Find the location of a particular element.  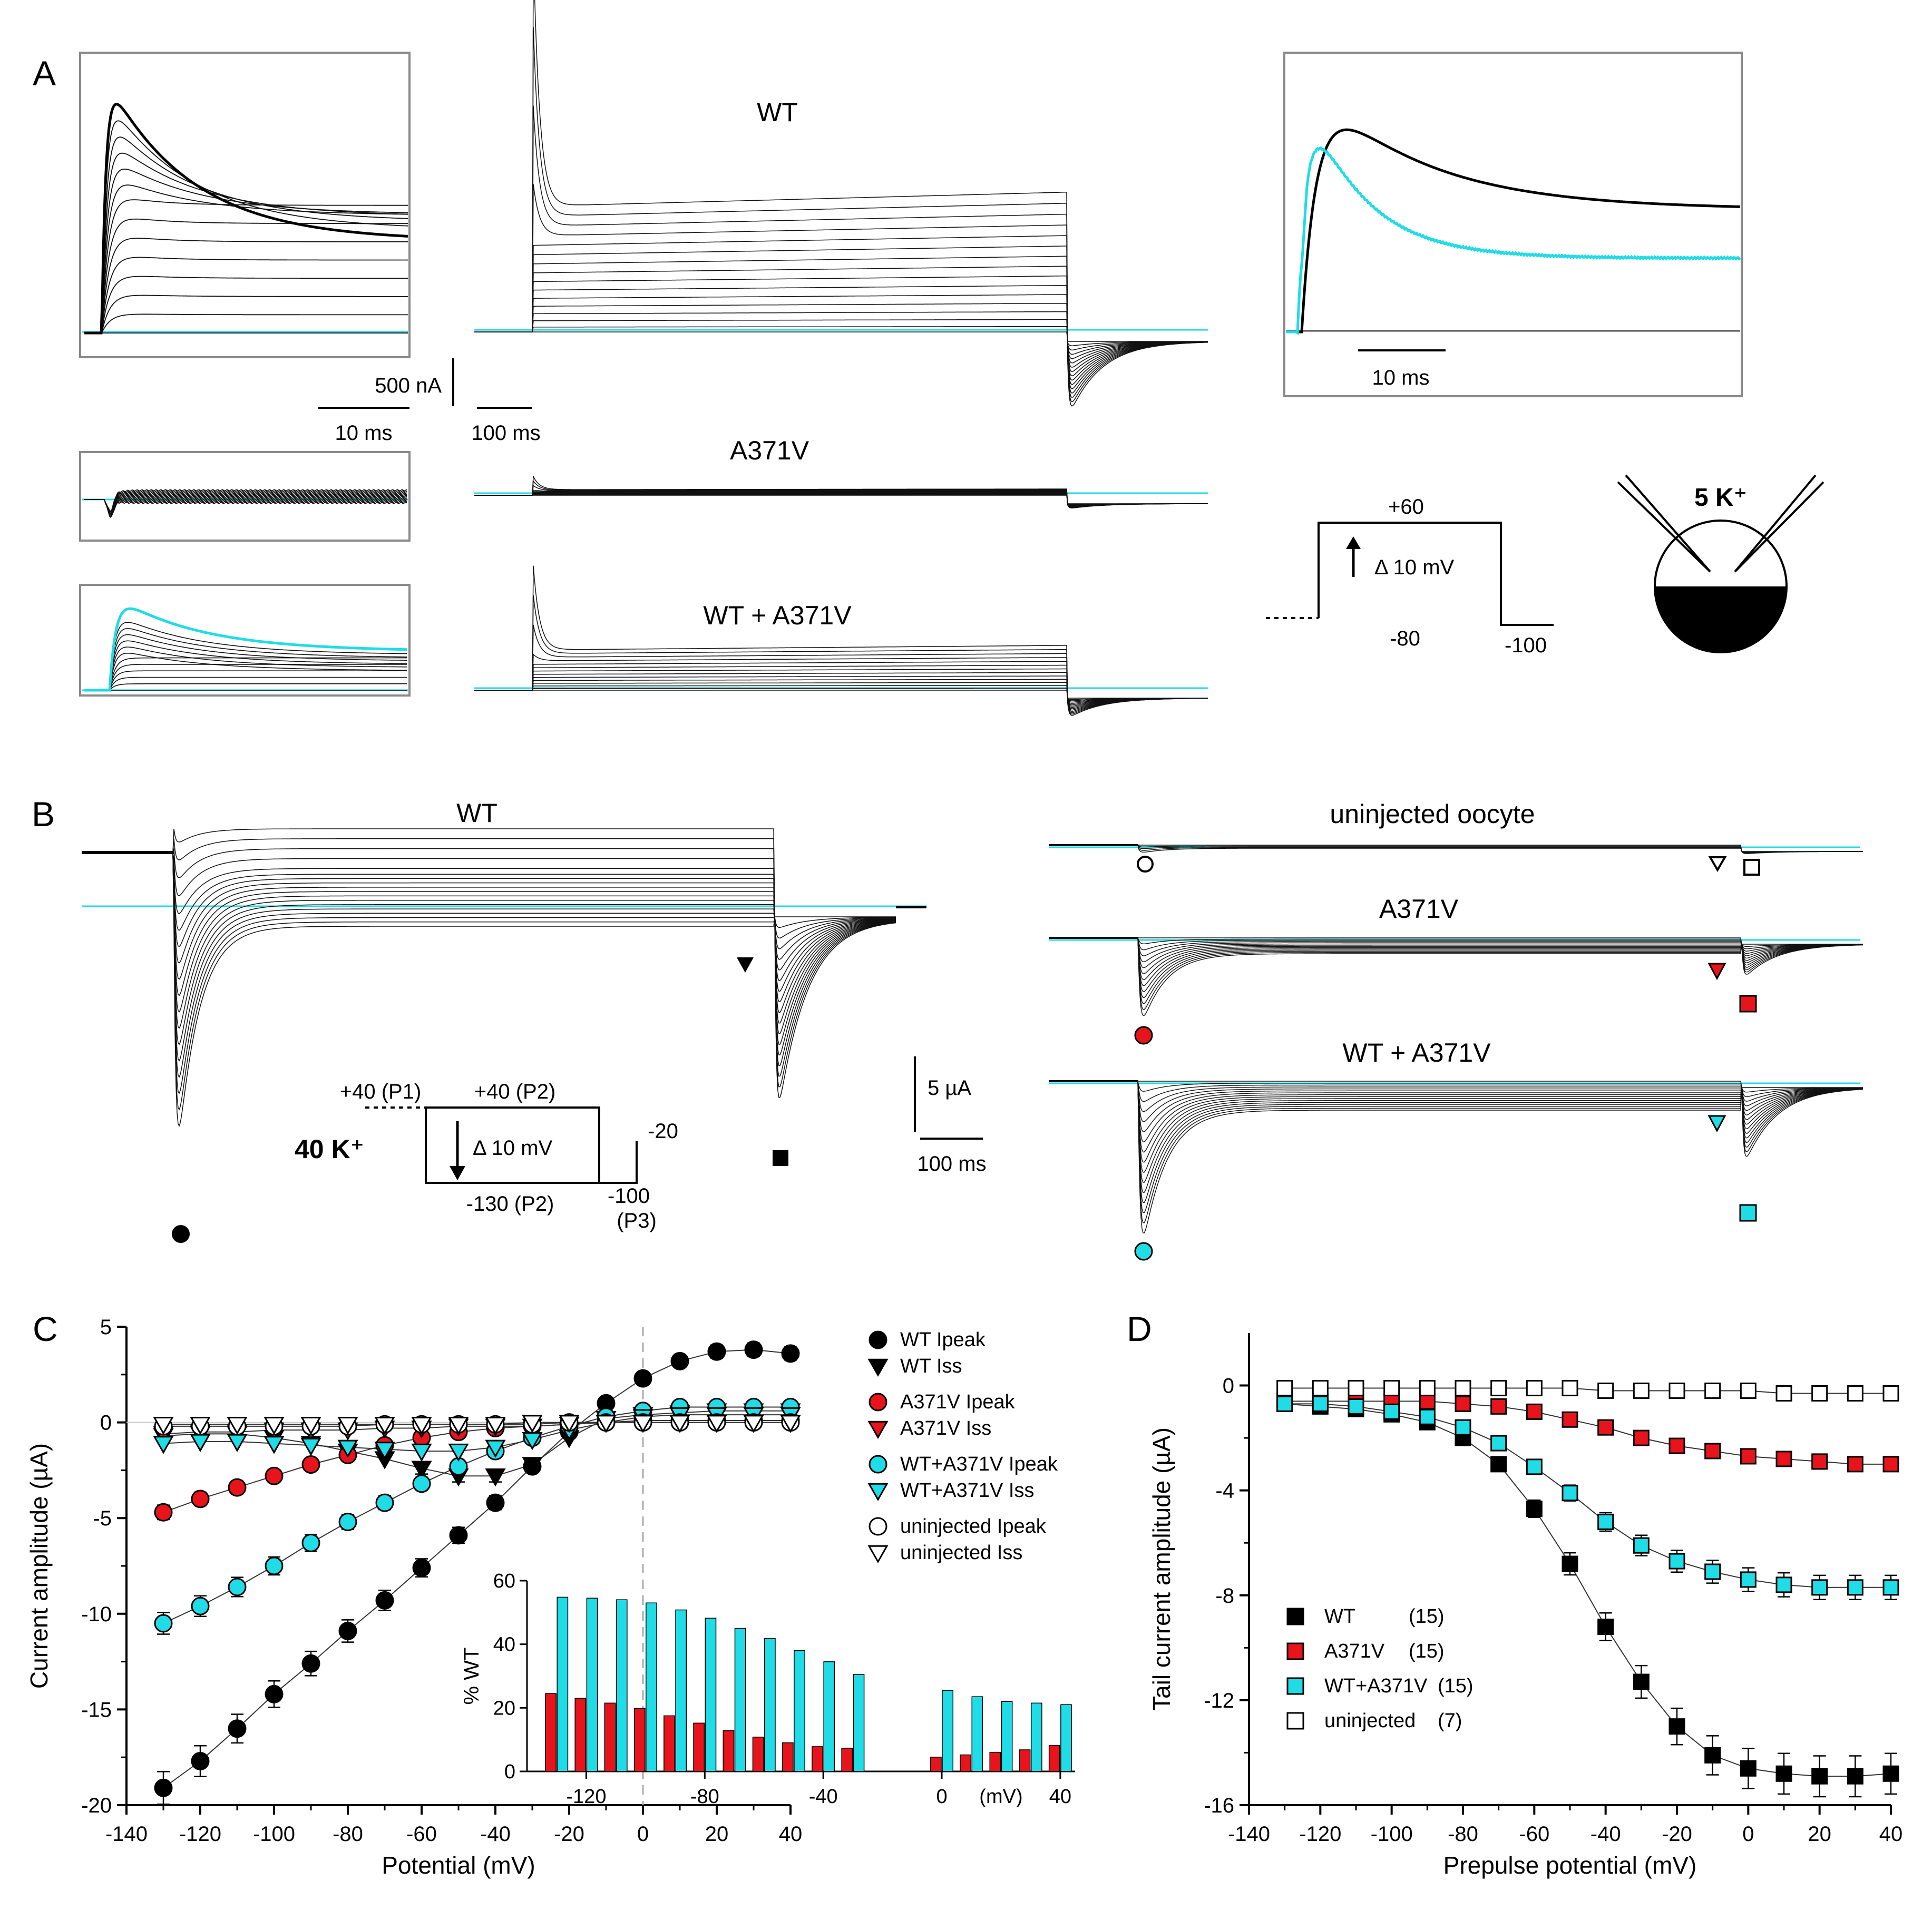

panel-c-y-tick-label: -20 is located at coordinates (96, 1805).